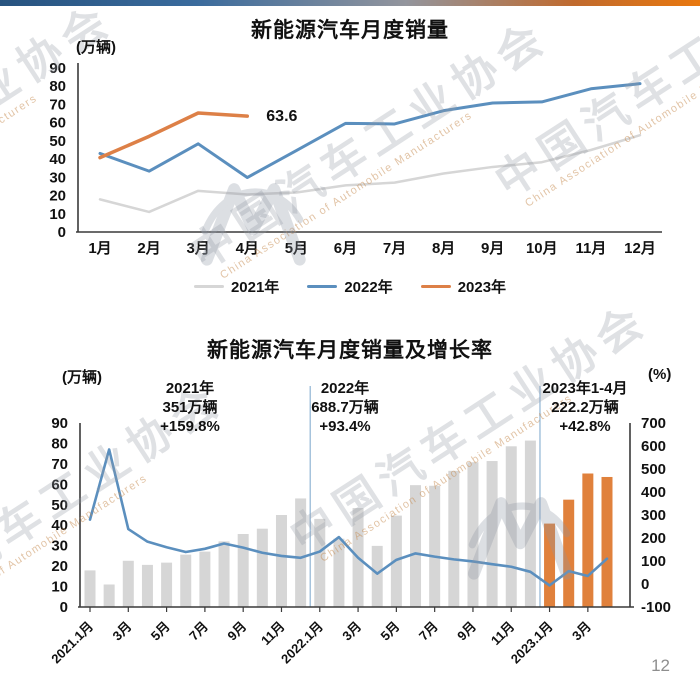 The image size is (700, 694). I want to click on annotation-line: 2023年1-4月, so click(585, 388).